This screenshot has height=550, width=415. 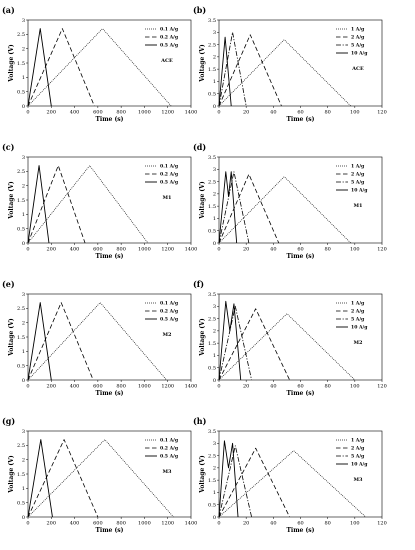 What do you see at coordinates (358, 441) in the screenshot?
I see `legend-entry: 1 A/g` at bounding box center [358, 441].